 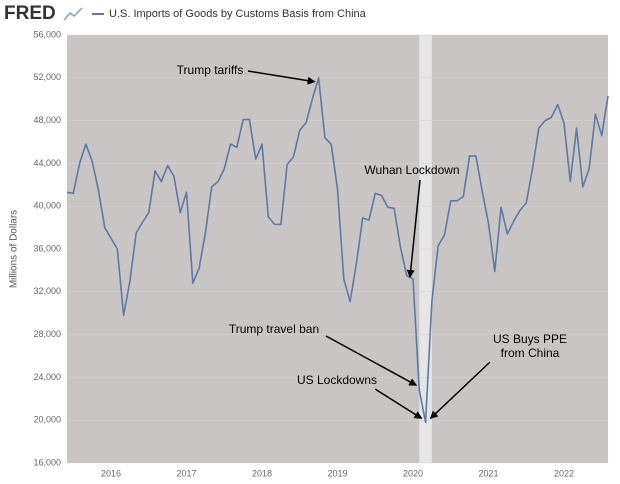 I want to click on y-tick-label: 24,000, so click(x=47, y=377).